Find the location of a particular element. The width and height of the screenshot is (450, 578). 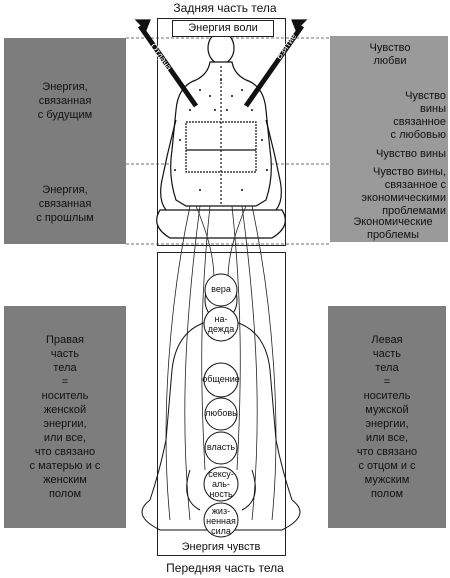

chakra-faith is located at coordinates (221, 290).